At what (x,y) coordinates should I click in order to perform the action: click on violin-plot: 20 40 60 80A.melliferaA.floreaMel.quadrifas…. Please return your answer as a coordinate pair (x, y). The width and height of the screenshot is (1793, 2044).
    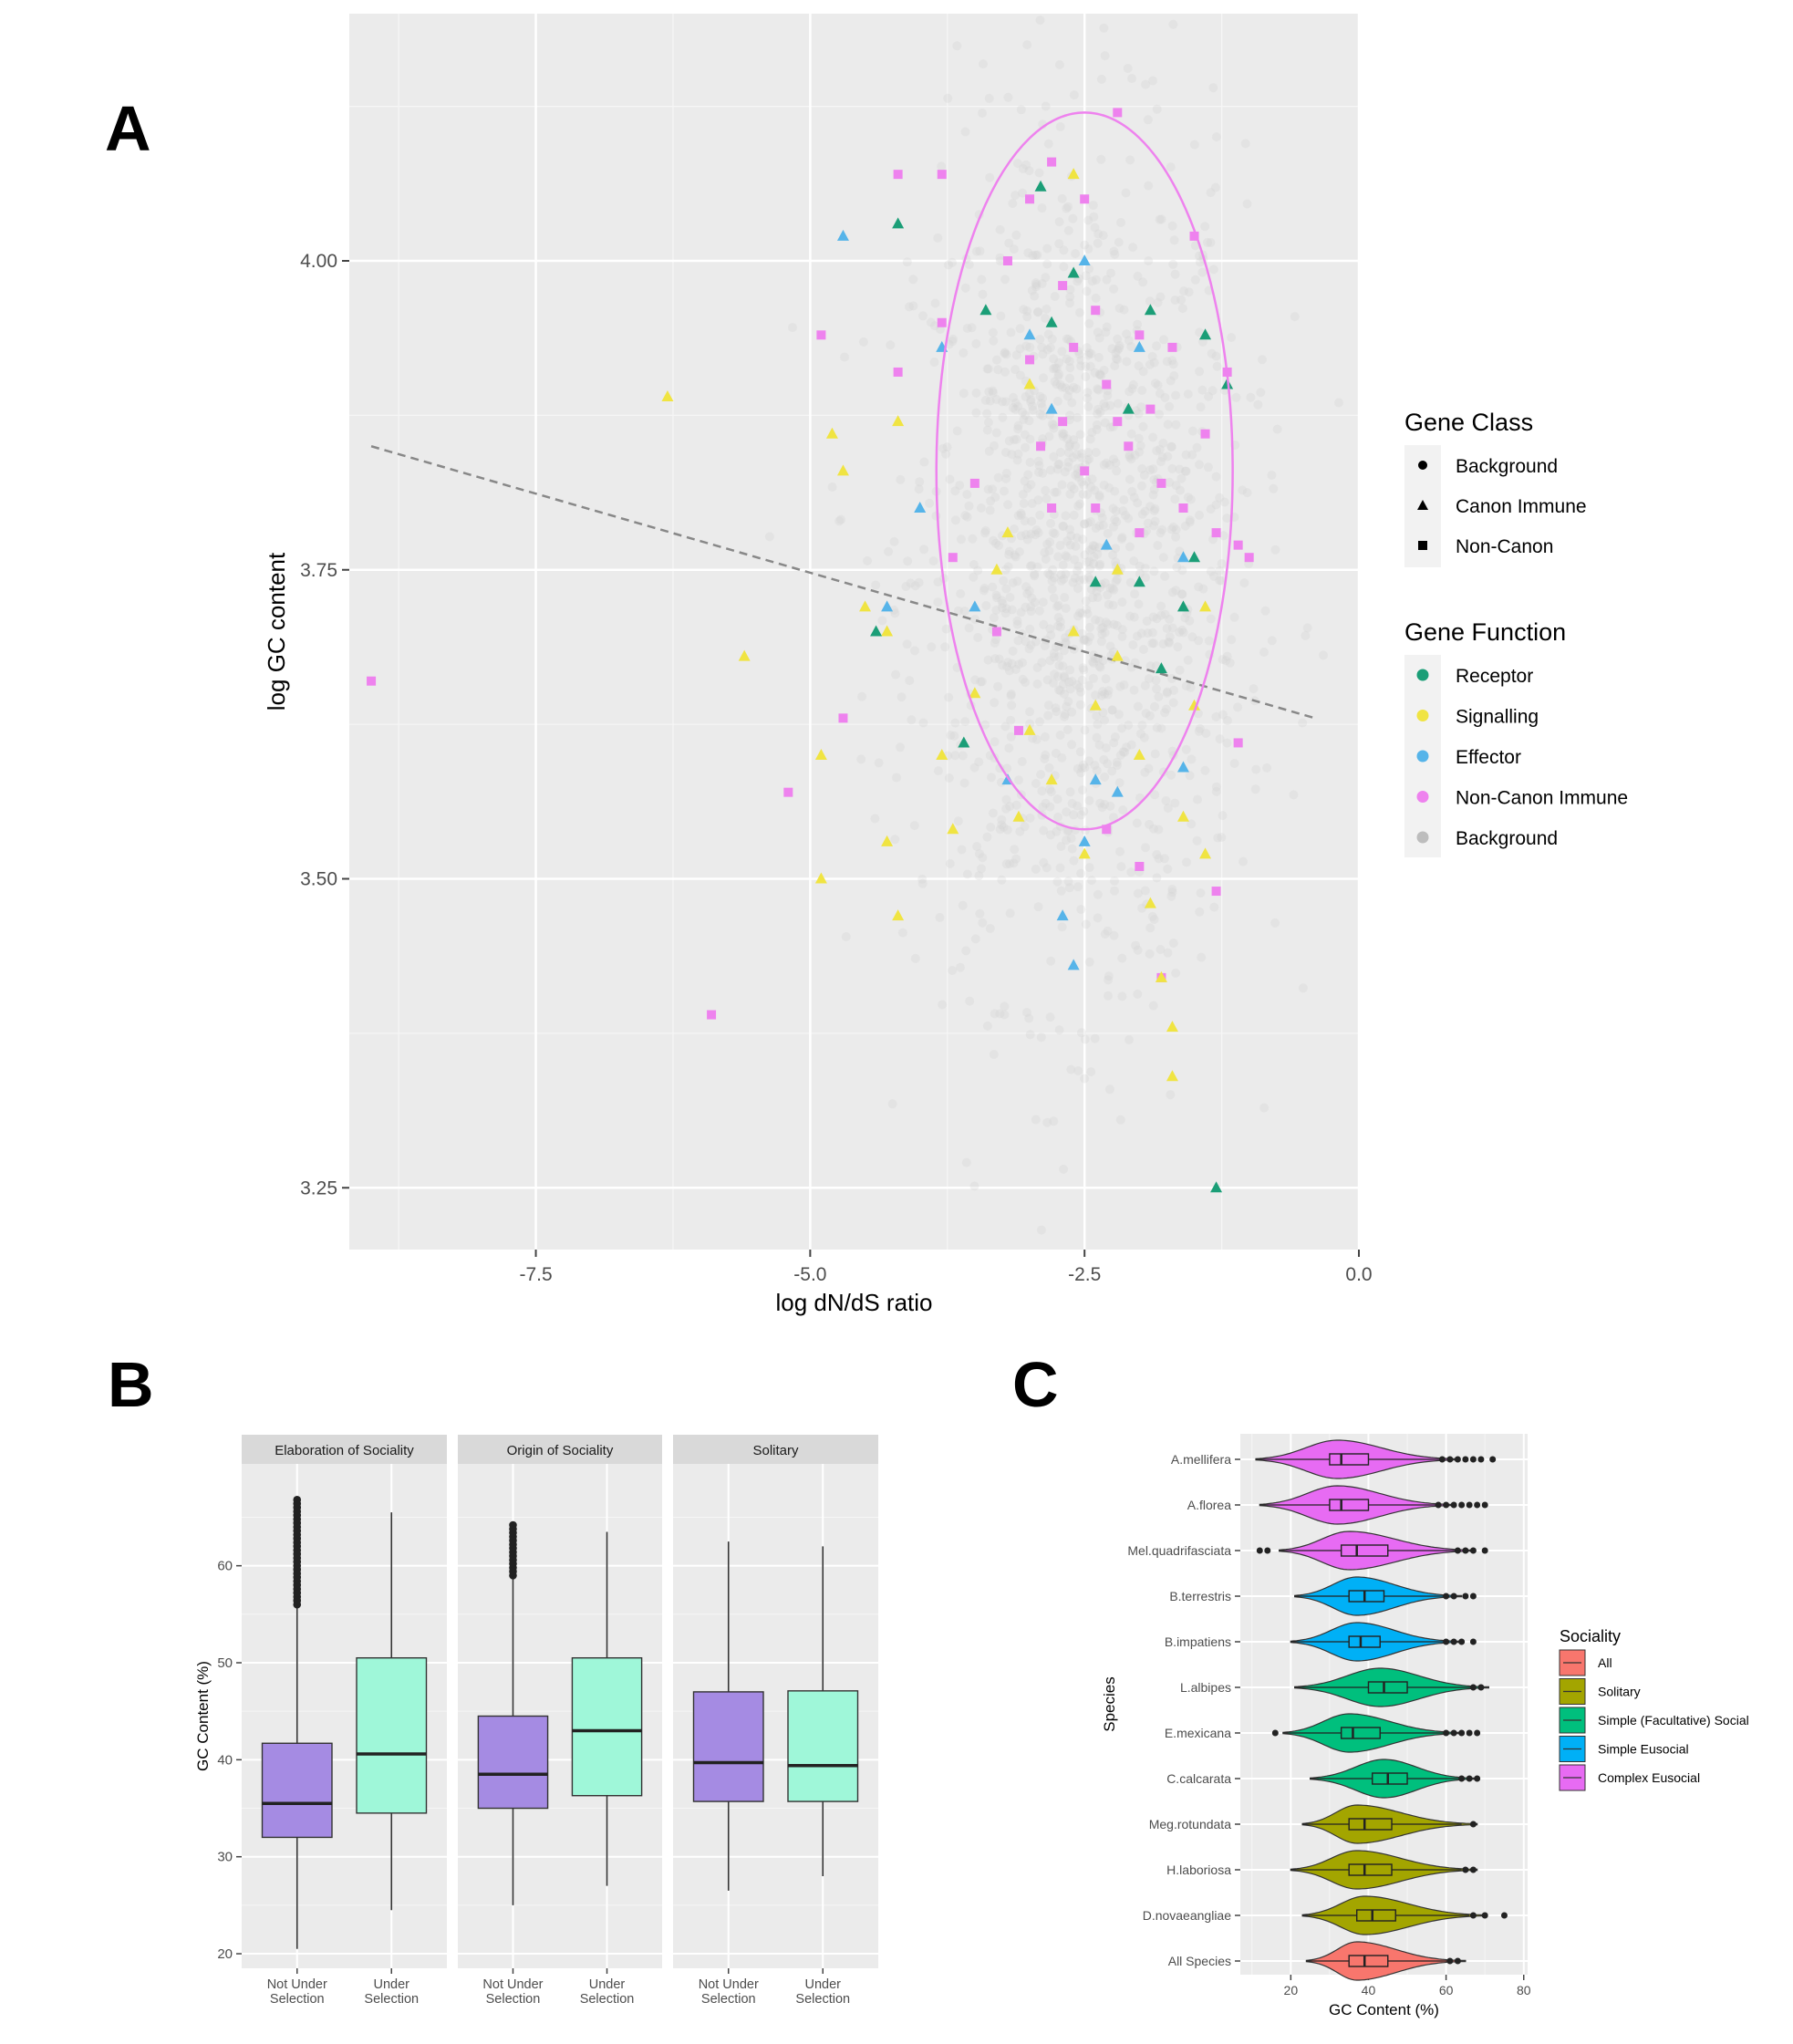
    Looking at the image, I should click on (1425, 1726).